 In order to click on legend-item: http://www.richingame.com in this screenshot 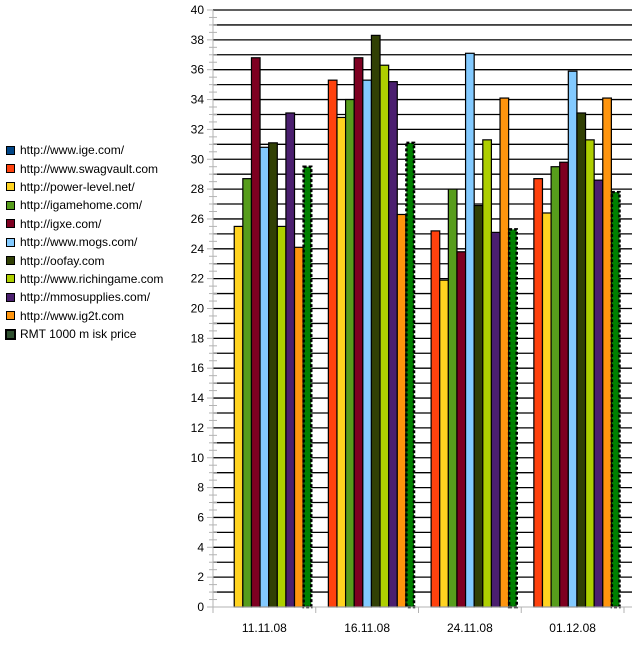, I will do `click(84, 279)`.